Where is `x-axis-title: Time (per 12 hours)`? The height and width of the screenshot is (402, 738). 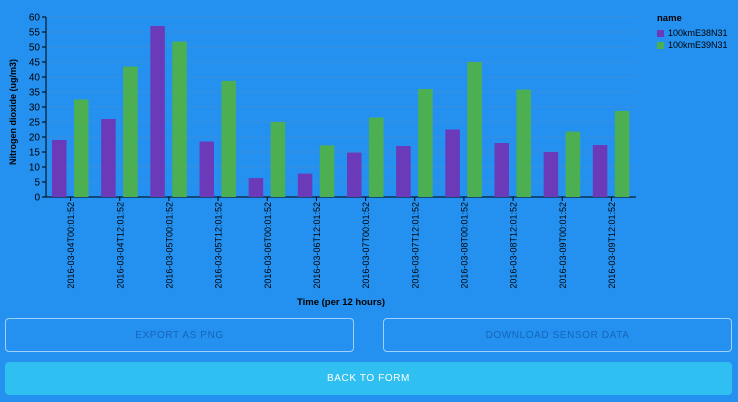 x-axis-title: Time (per 12 hours) is located at coordinates (341, 302).